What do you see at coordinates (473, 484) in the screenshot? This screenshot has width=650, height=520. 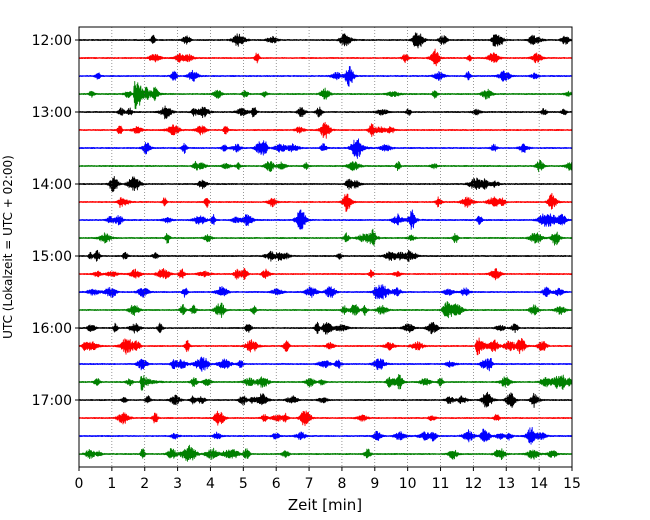 I see `x-tick-label: 12` at bounding box center [473, 484].